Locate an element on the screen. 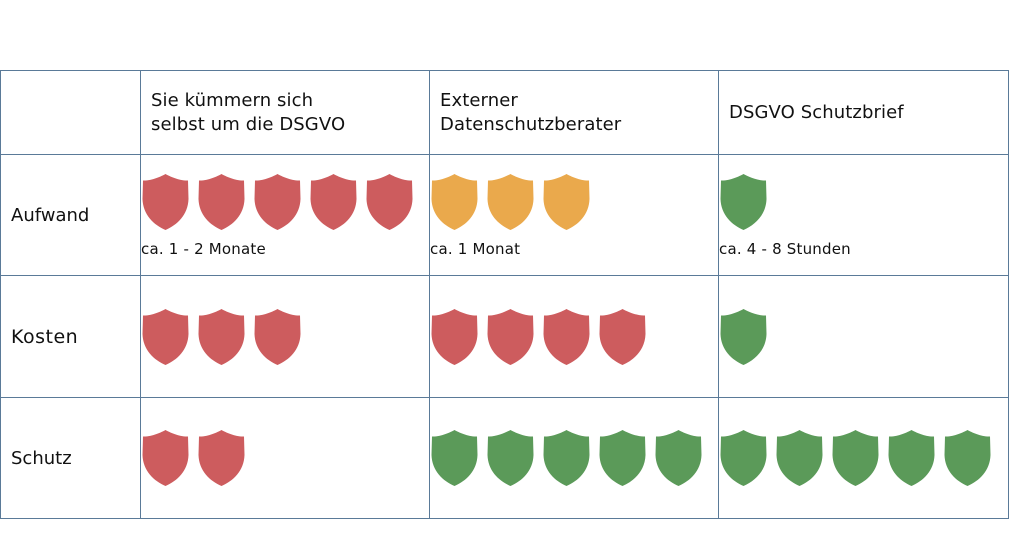  rating-cell: ca. 4 - 8 Stunden is located at coordinates (863, 215).